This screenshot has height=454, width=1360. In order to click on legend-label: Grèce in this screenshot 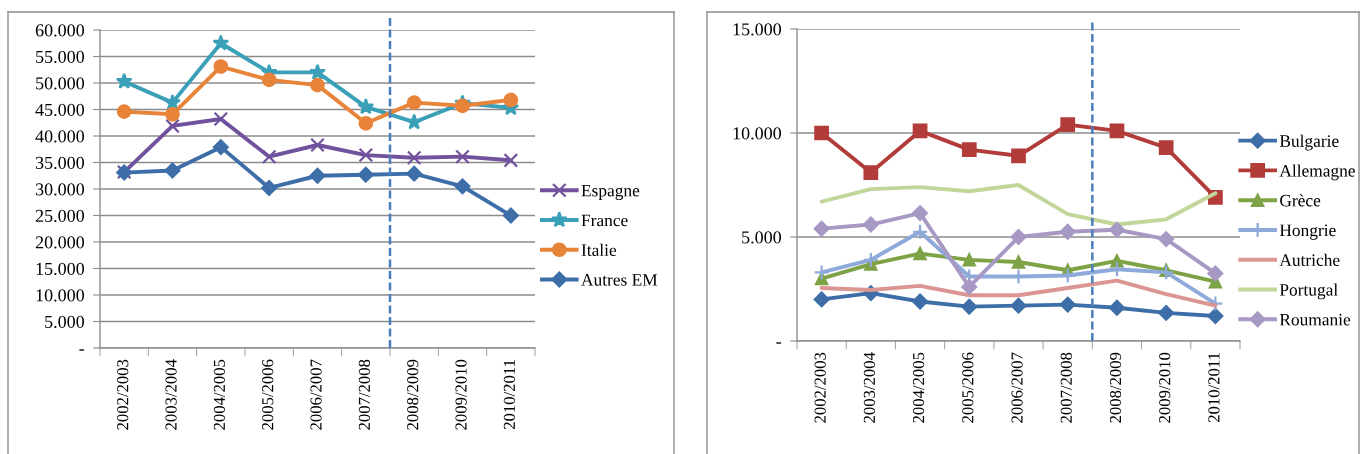, I will do `click(1300, 200)`.